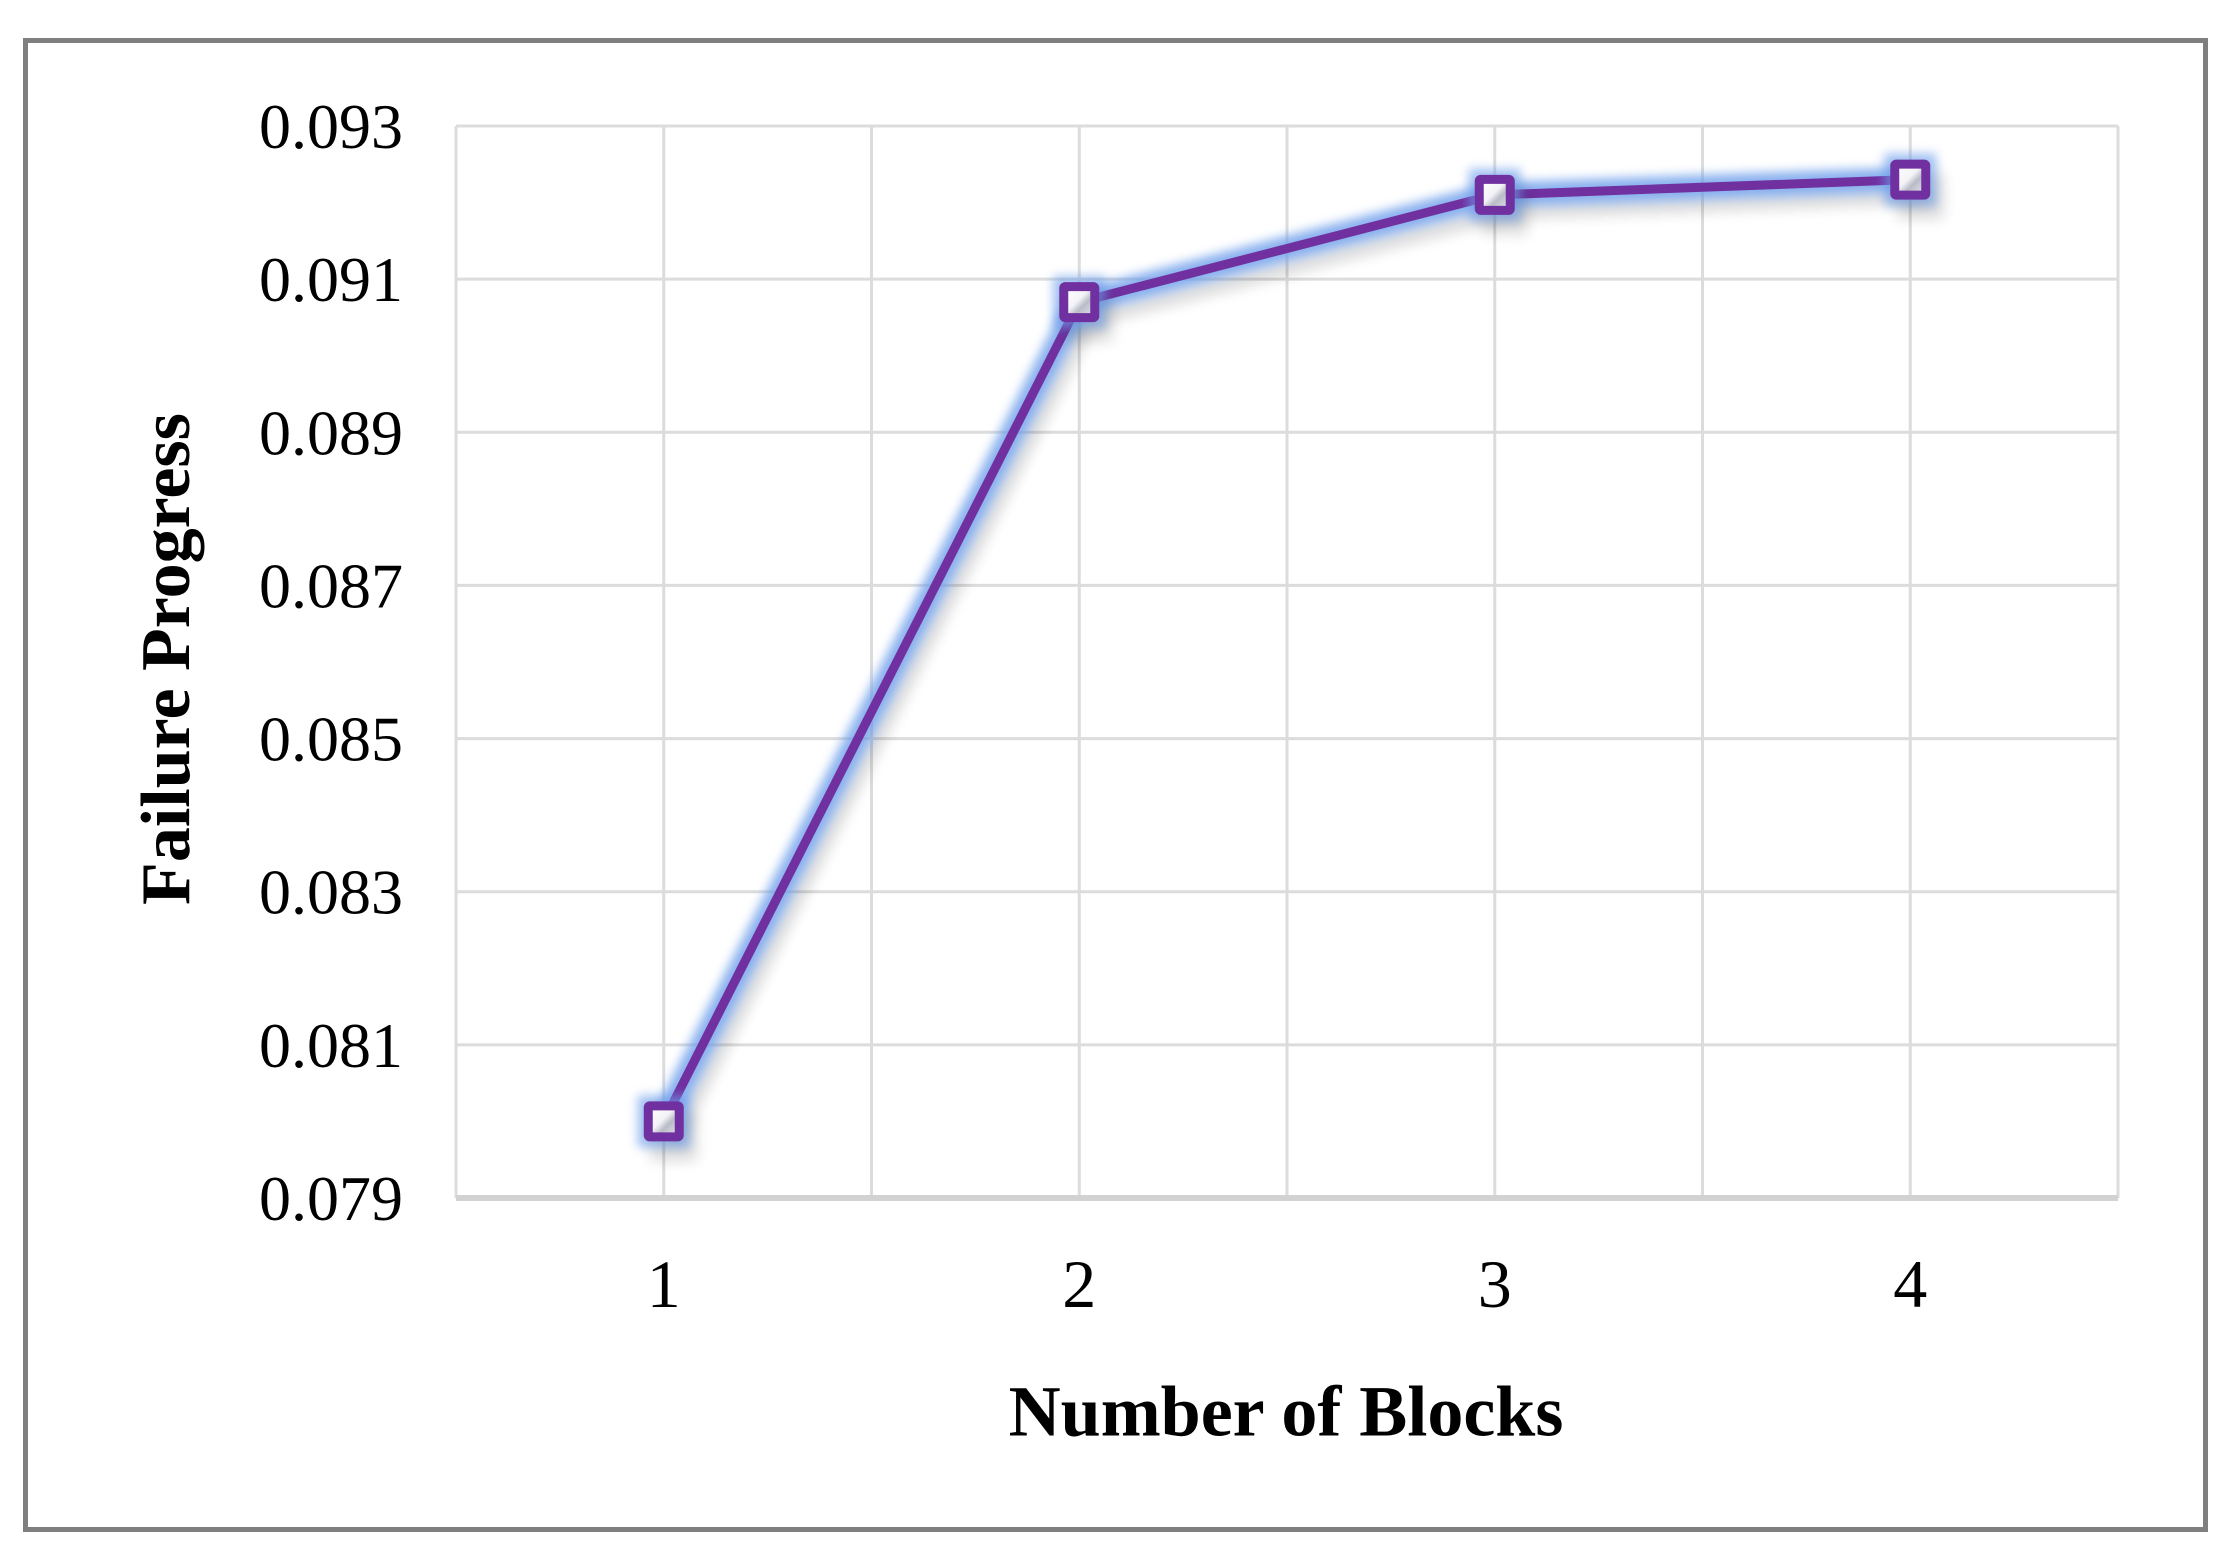 The image size is (2233, 1568). Describe the element at coordinates (331, 585) in the screenshot. I see `y-tick-label: 0.087` at that location.